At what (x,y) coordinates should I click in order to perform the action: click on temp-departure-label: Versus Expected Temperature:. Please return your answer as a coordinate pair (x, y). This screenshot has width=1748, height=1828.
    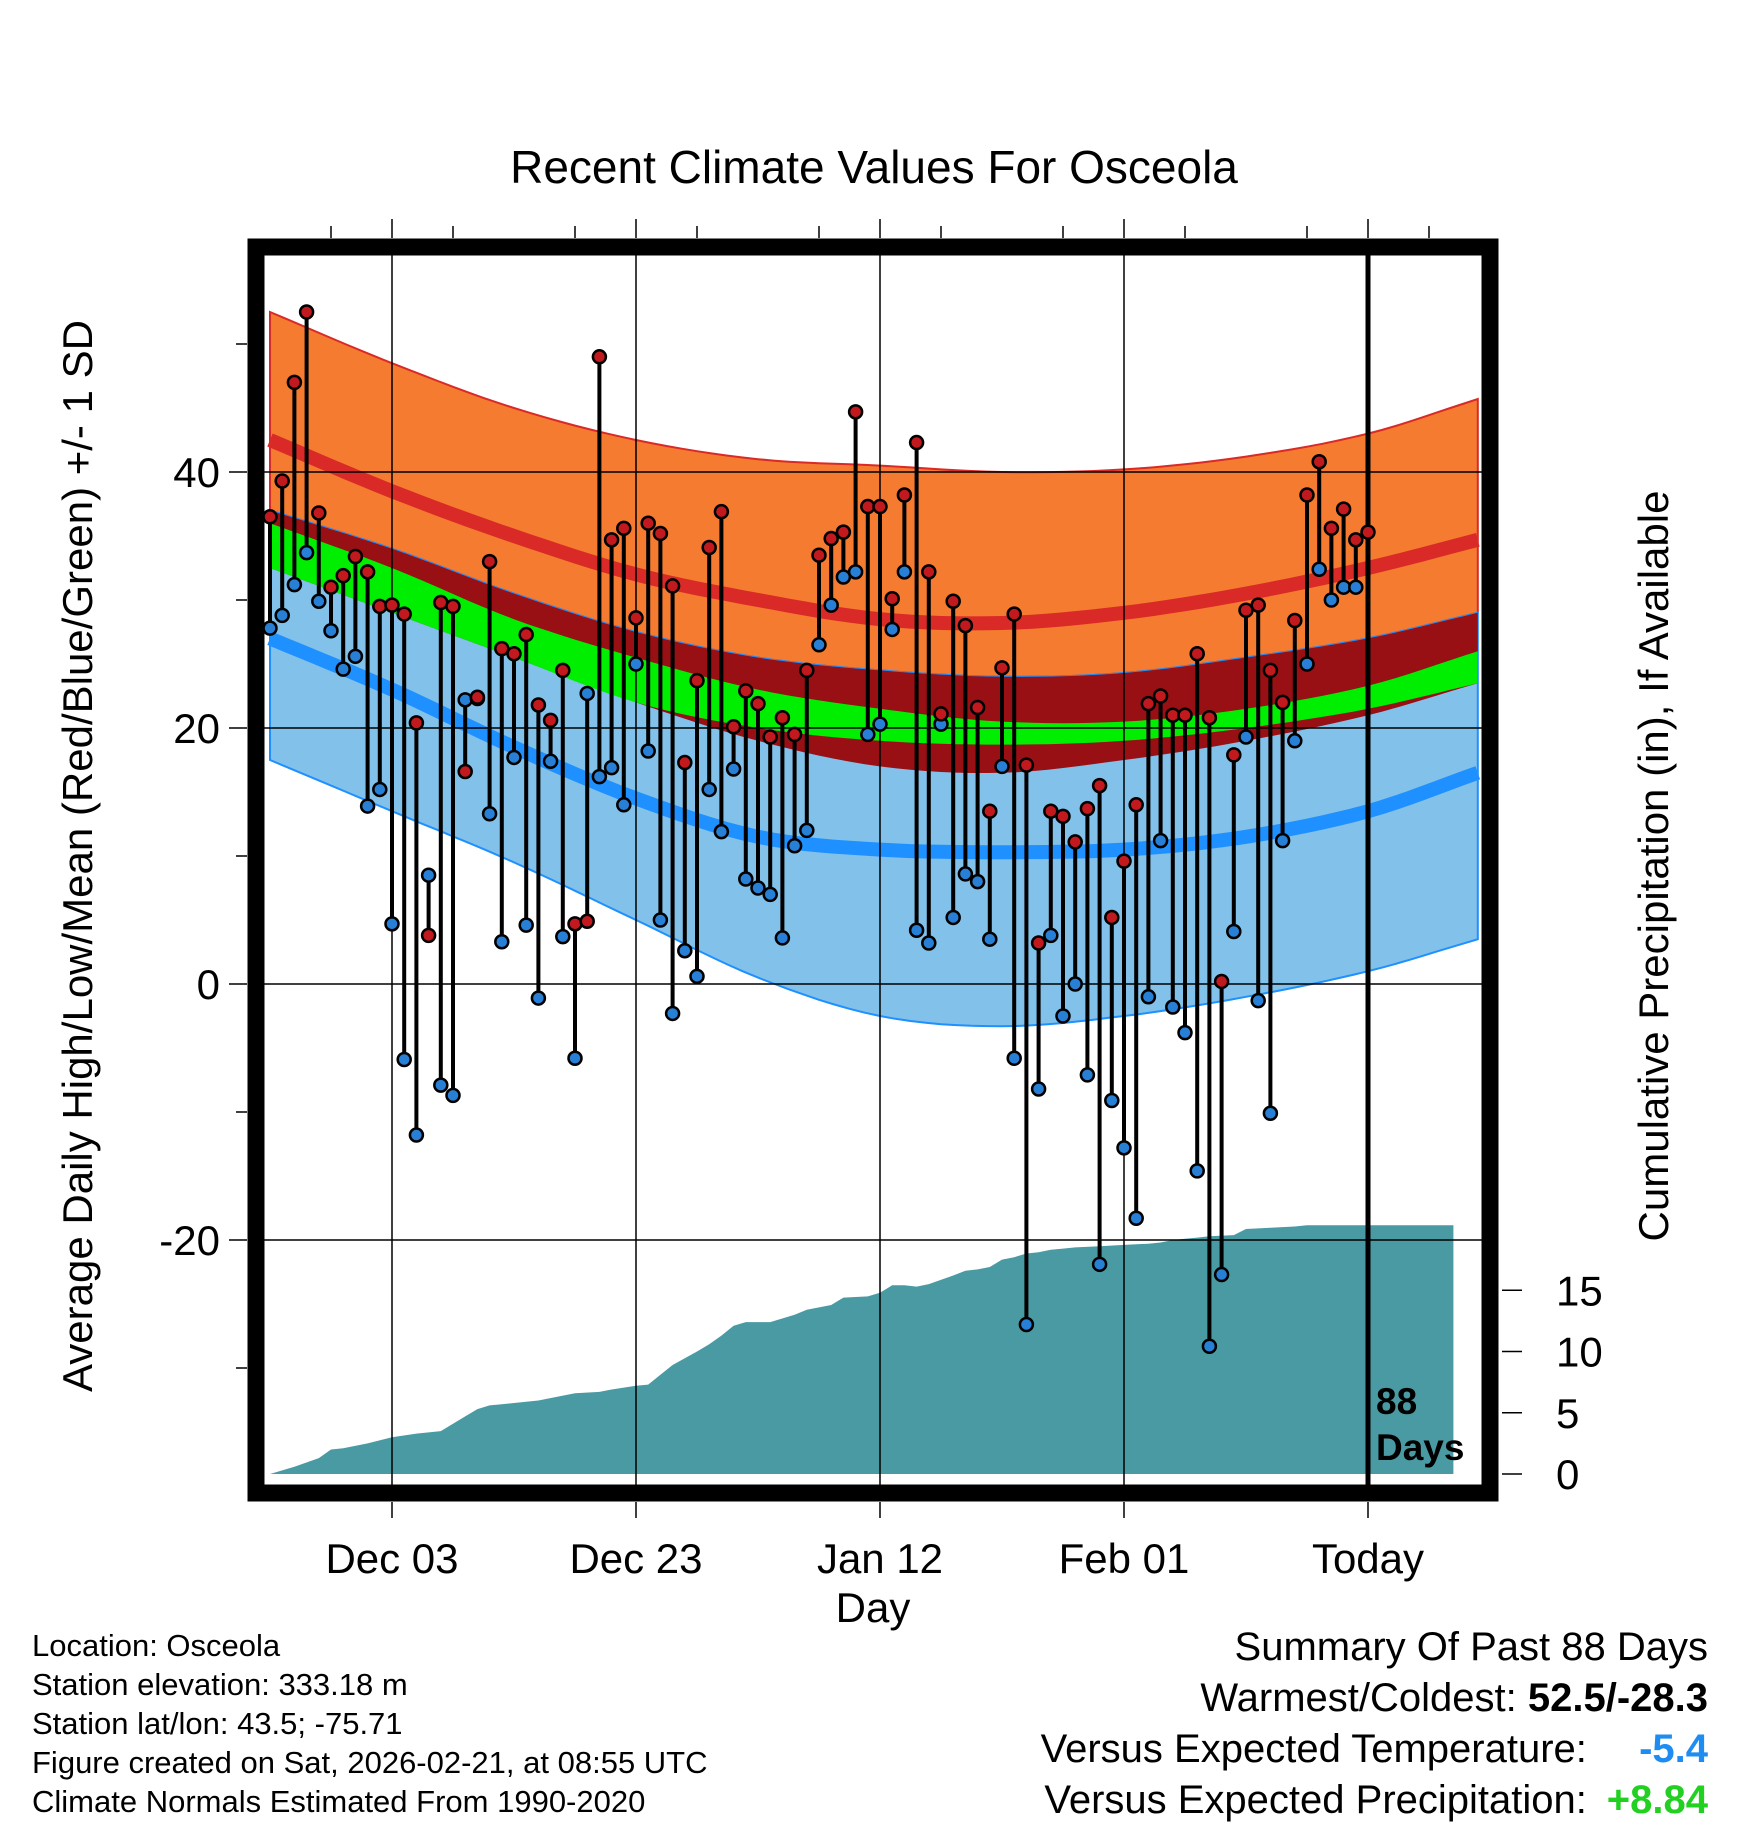
    Looking at the image, I should click on (1313, 1749).